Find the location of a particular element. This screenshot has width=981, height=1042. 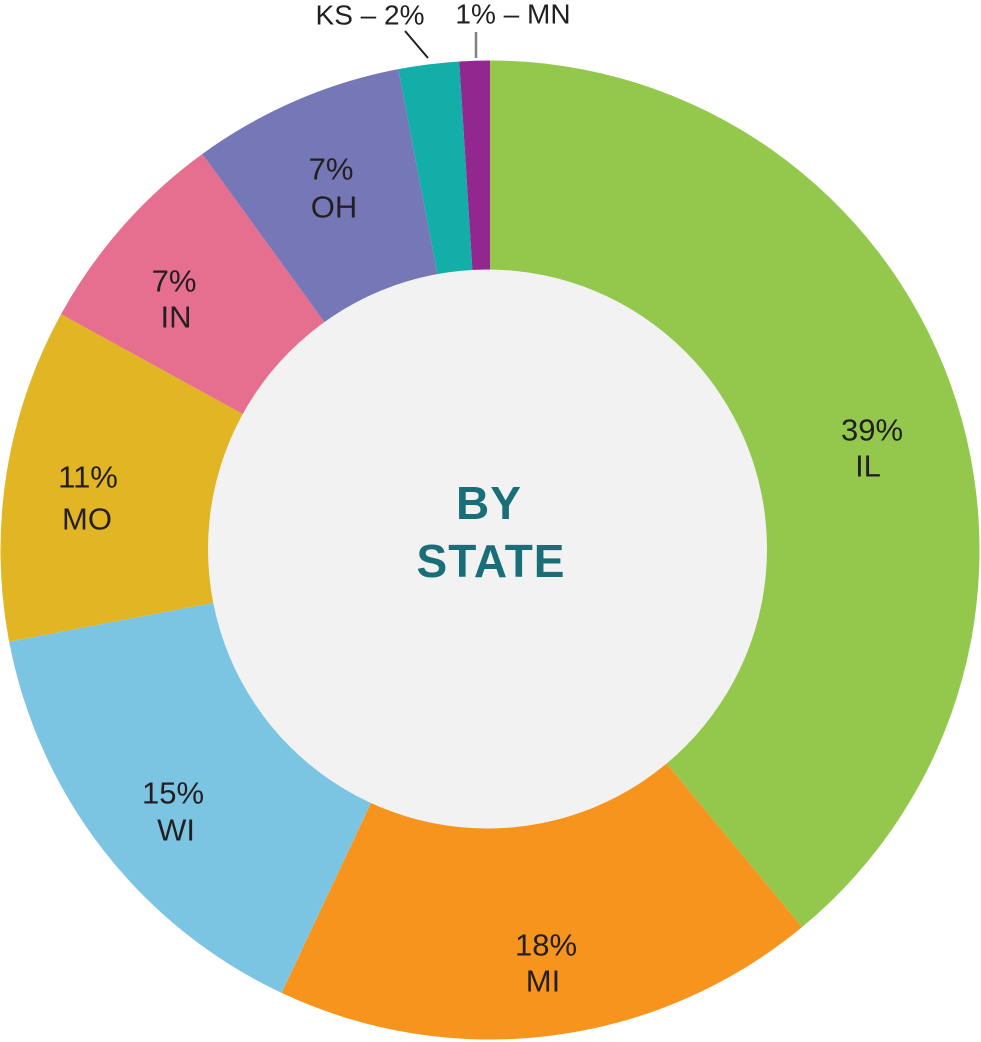

svg-text: IL is located at coordinates (868, 466).